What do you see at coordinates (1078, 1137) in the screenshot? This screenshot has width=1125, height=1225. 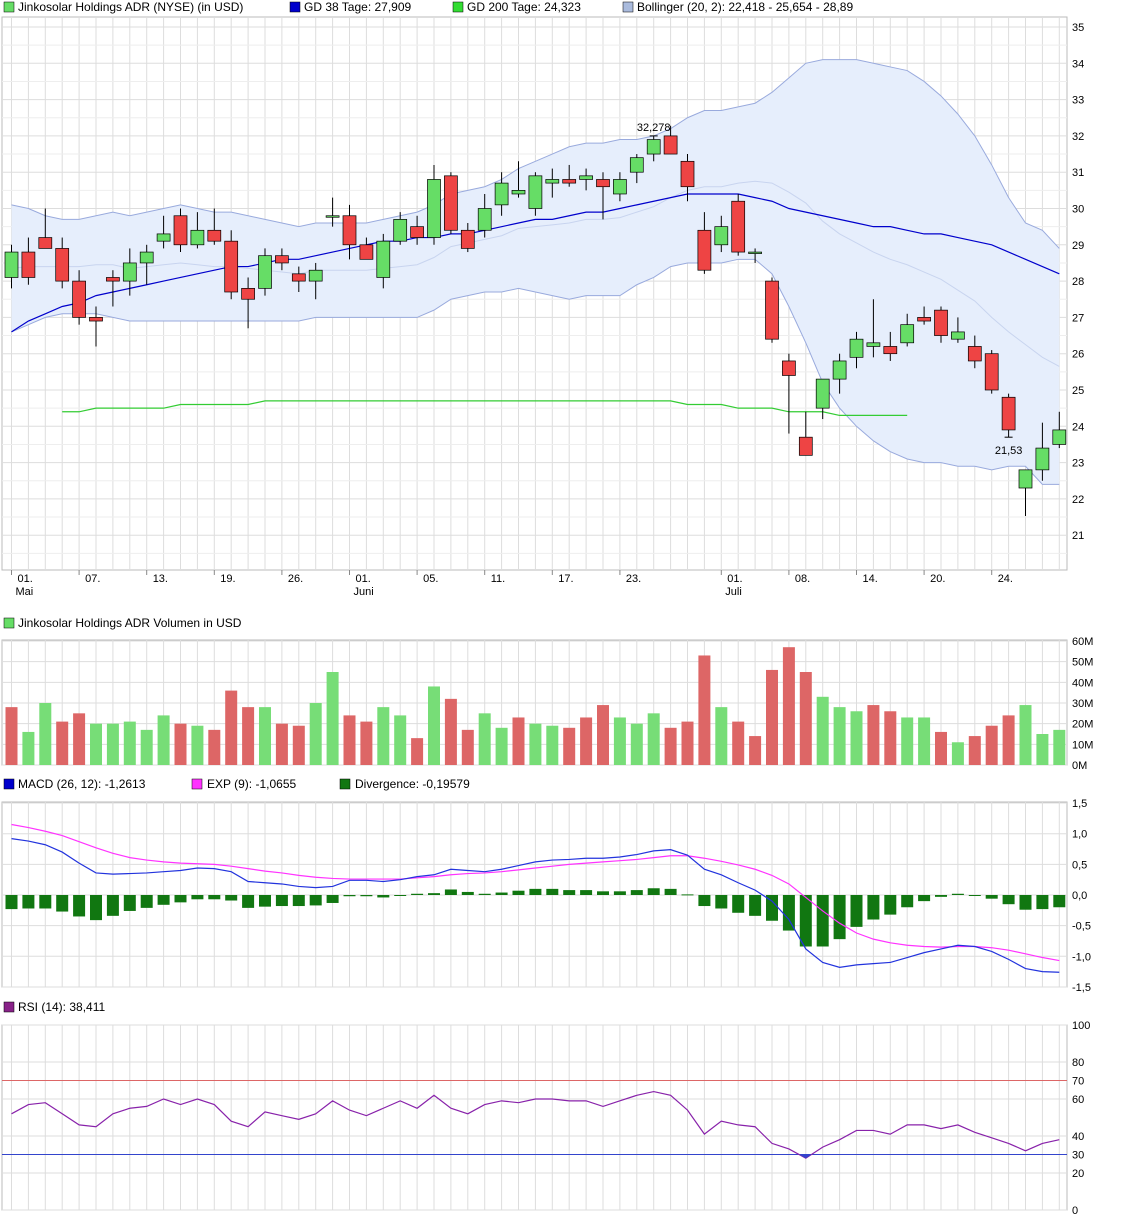 I see `rsi-tick-label: 40` at bounding box center [1078, 1137].